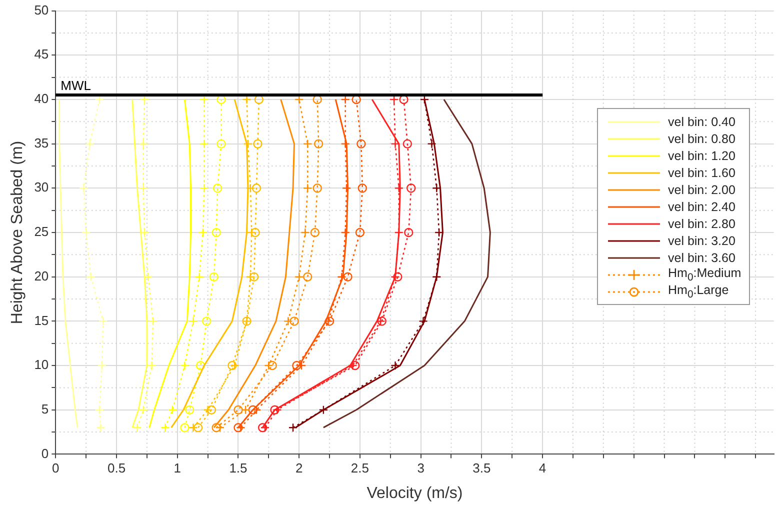 Image resolution: width=779 pixels, height=507 pixels. I want to click on y-tick-label: 25, so click(41, 232).